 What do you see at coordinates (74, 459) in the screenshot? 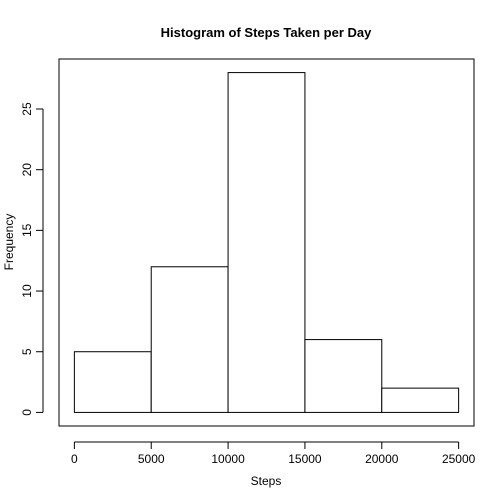
I see `x-tick-label-0: 0` at bounding box center [74, 459].